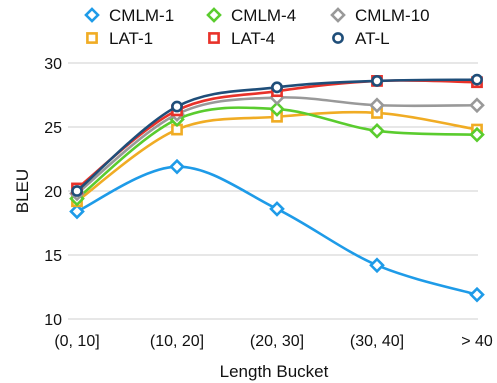 Image resolution: width=497 pixels, height=383 pixels. What do you see at coordinates (53, 128) in the screenshot?
I see `y-tick-label: 25` at bounding box center [53, 128].